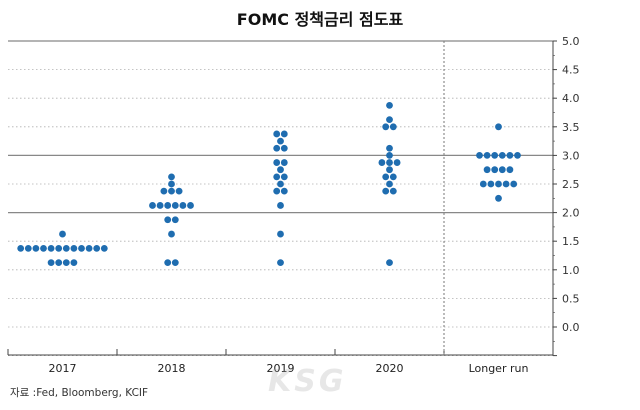  What do you see at coordinates (172, 368) in the screenshot?
I see `x-tick-label: 2018` at bounding box center [172, 368].